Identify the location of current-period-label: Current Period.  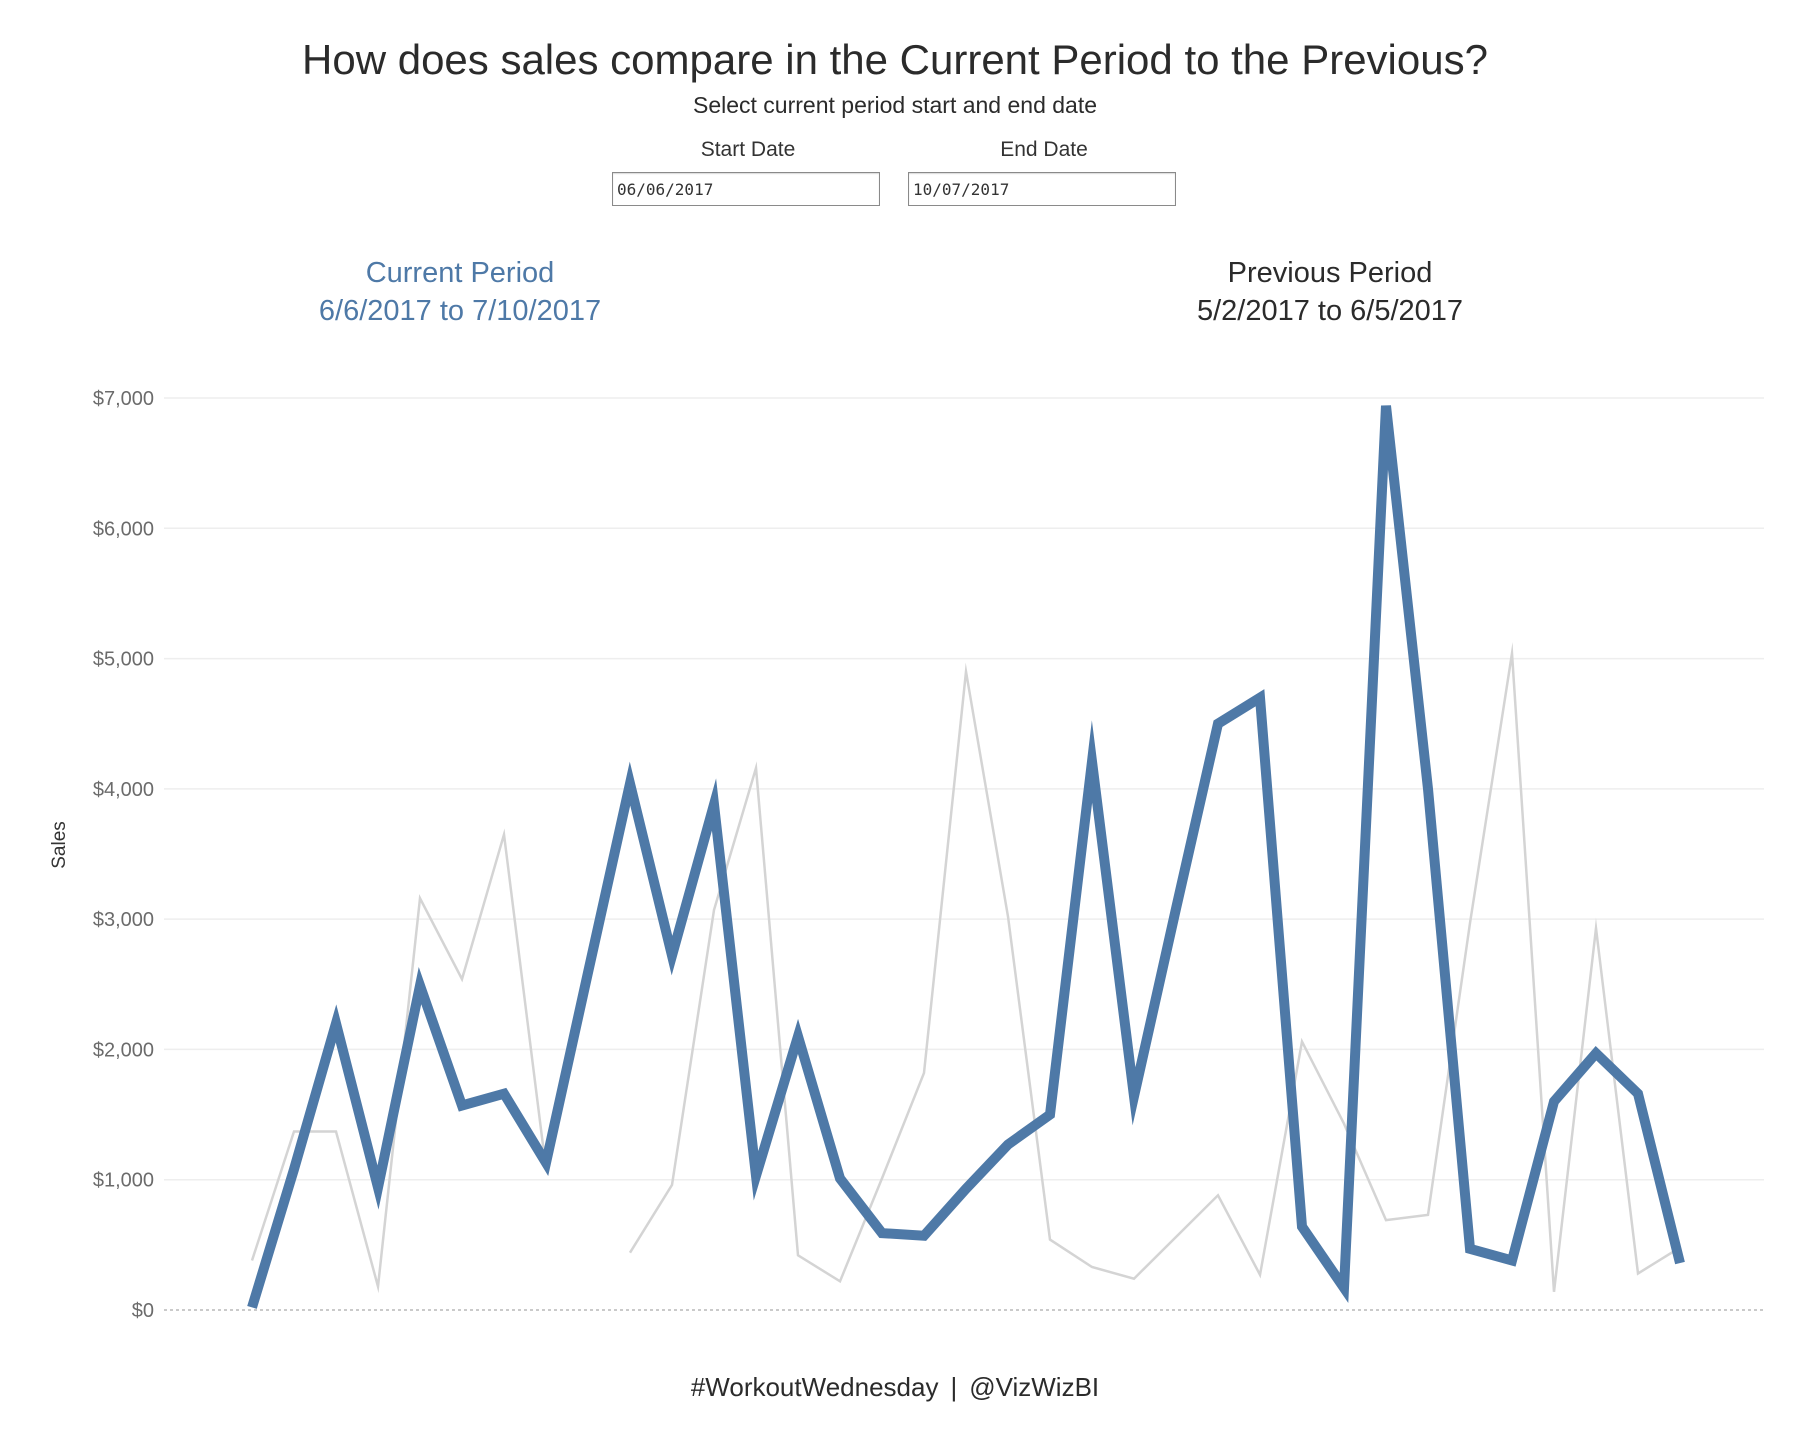
(460, 273).